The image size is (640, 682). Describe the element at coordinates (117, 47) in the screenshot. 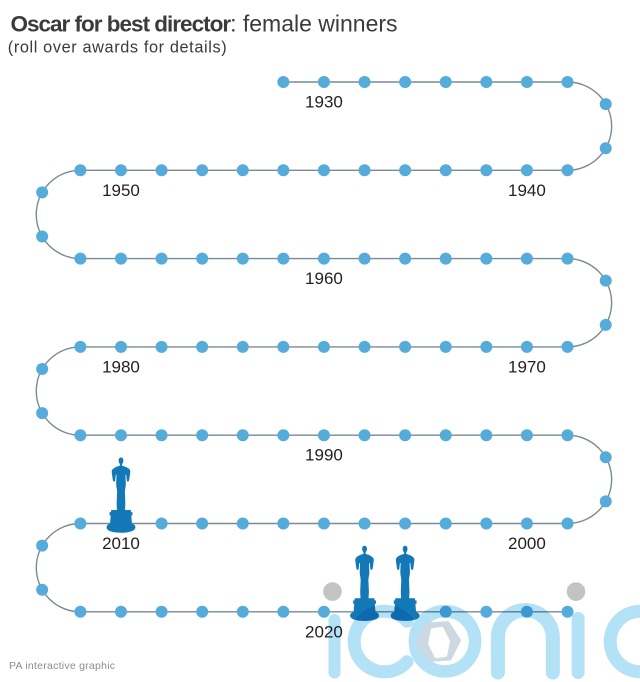

I see `svg-text: (roll over awards for details)` at that location.